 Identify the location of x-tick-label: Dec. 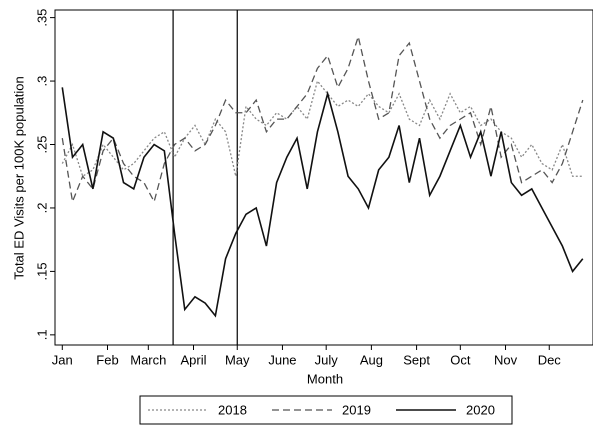
(550, 359).